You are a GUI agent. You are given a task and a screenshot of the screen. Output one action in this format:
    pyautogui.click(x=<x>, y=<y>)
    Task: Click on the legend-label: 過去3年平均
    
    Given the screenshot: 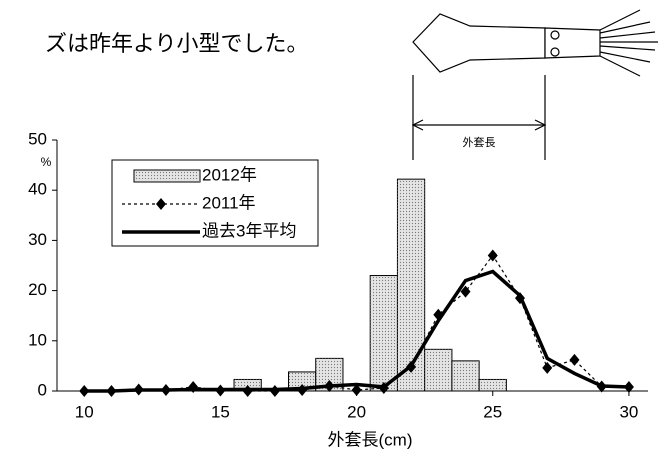 What is the action you would take?
    pyautogui.click(x=249, y=230)
    